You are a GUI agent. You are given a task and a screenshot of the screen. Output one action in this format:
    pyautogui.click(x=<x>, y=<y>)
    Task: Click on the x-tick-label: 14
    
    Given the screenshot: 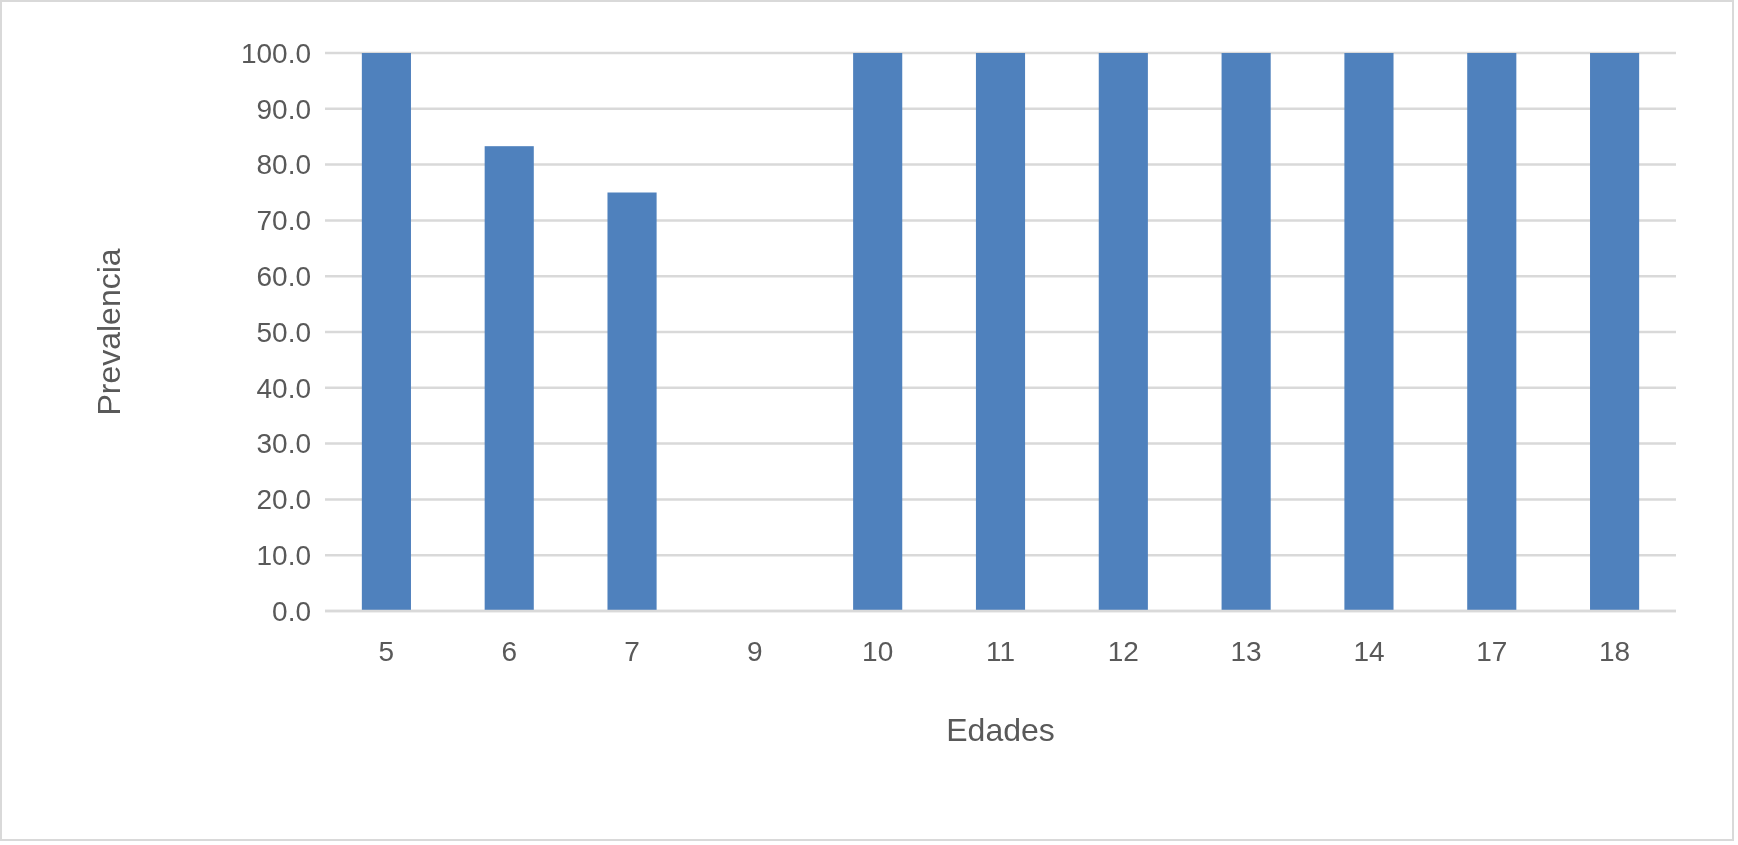 What is the action you would take?
    pyautogui.click(x=1369, y=651)
    